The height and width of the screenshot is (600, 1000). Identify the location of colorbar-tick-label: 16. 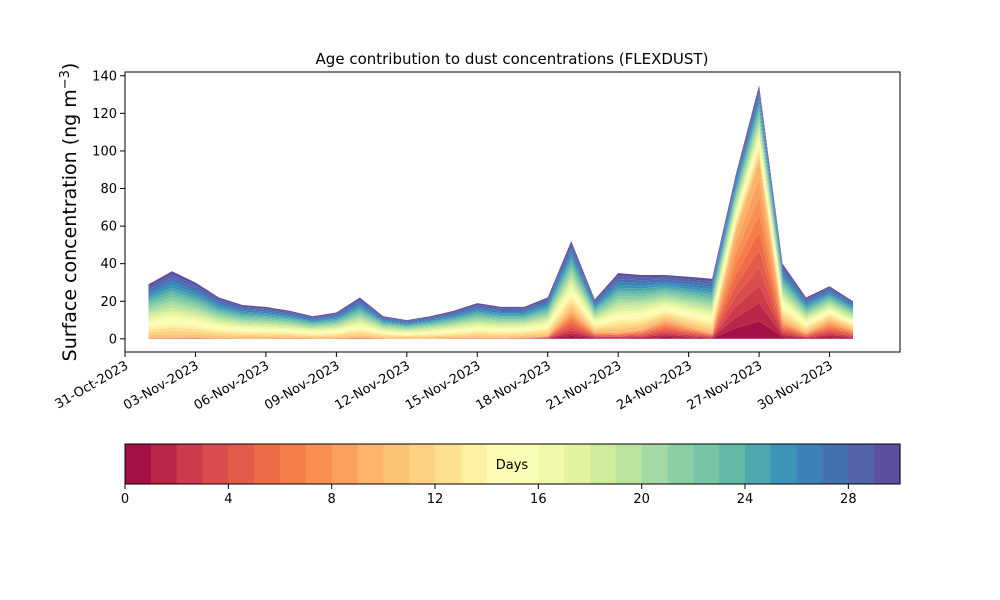
(538, 499).